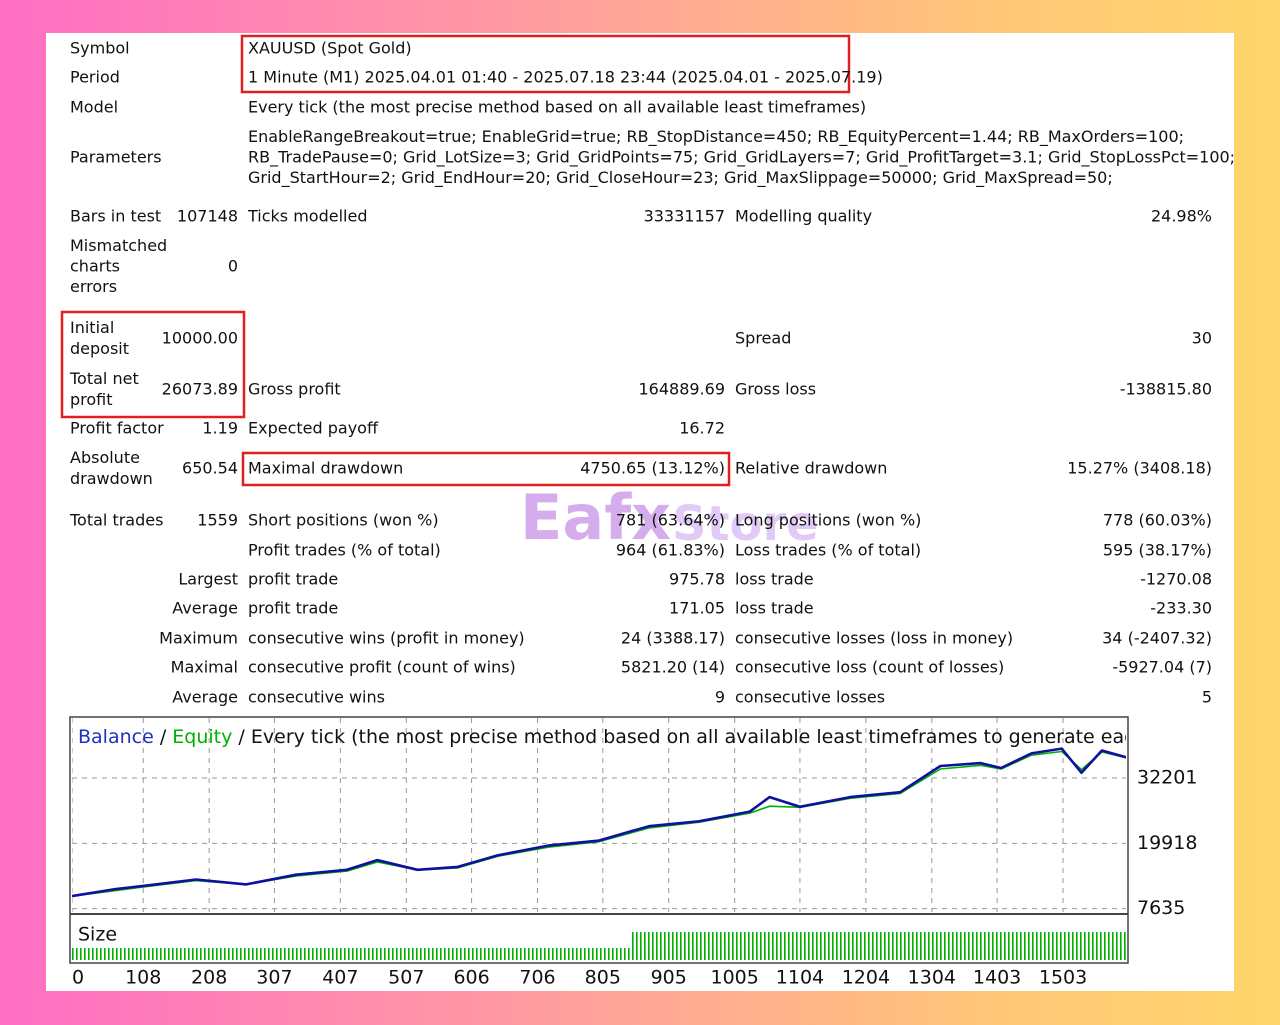 This screenshot has height=1025, width=1280. What do you see at coordinates (652, 468) in the screenshot?
I see `report-cell: 4750.65 (13.12%)` at bounding box center [652, 468].